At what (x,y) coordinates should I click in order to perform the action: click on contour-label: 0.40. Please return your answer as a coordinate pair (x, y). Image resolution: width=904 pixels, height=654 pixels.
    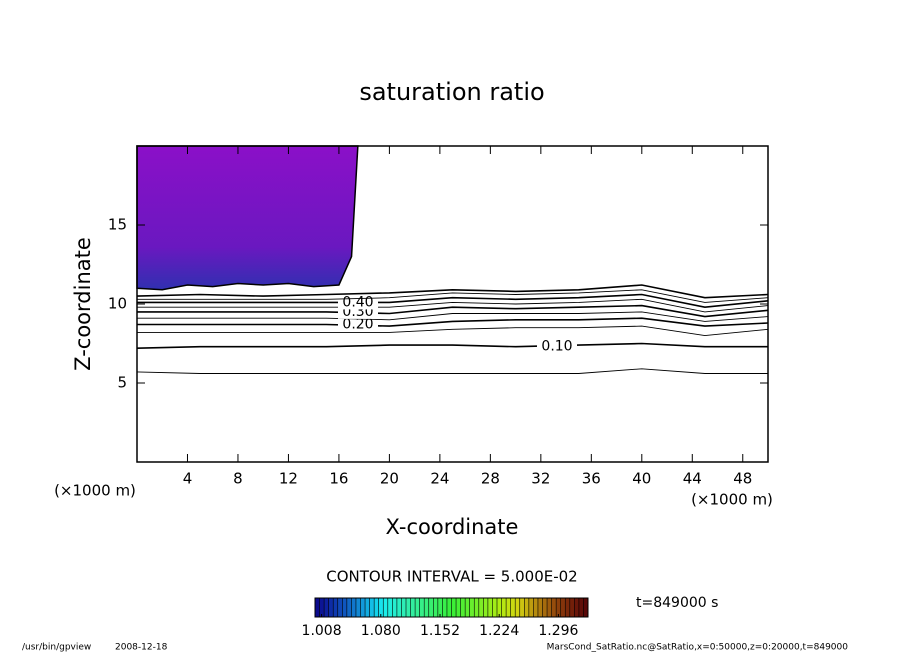
    Looking at the image, I should click on (357, 302).